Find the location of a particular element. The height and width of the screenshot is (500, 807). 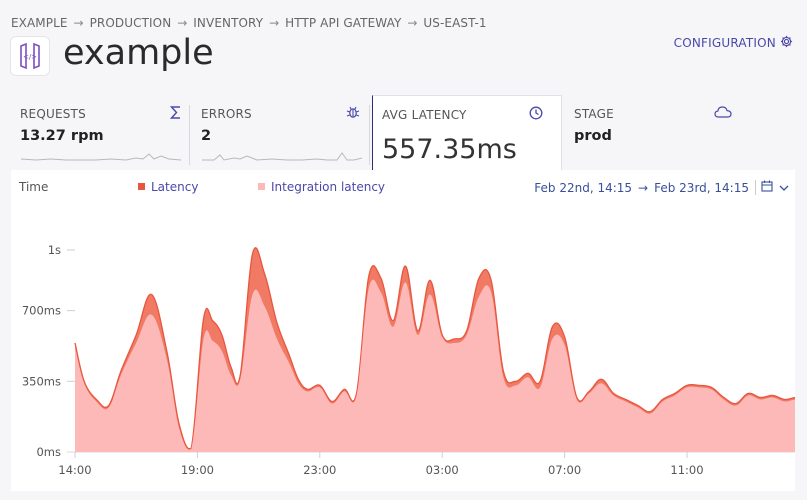

legend-label: Integration latency is located at coordinates (328, 187).